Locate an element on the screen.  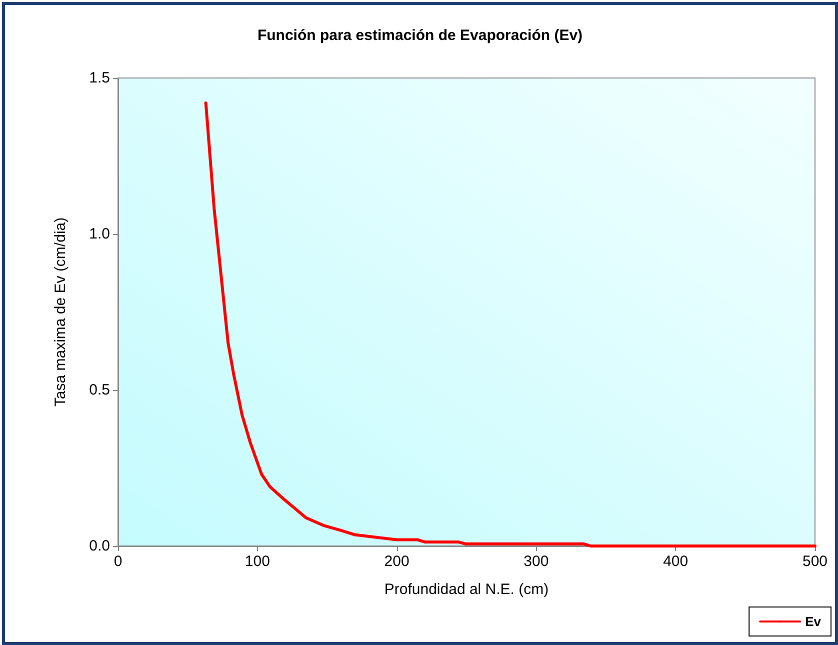
x-tick-label: 300 is located at coordinates (536, 561).